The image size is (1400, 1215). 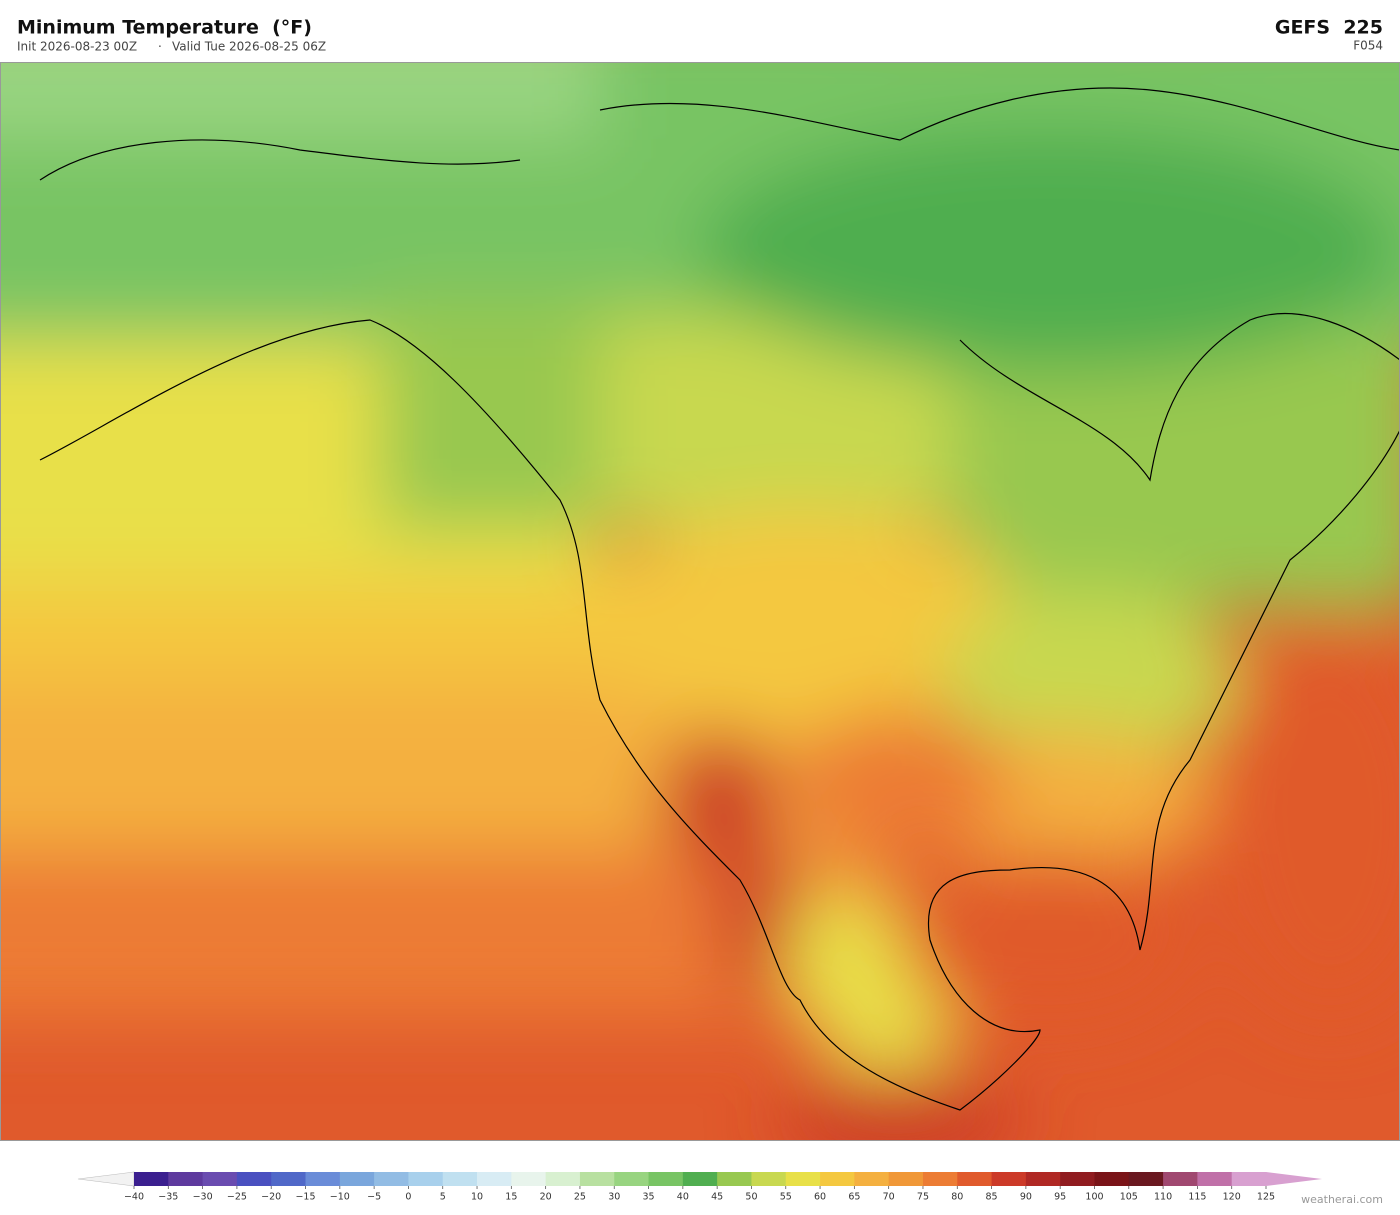 What do you see at coordinates (683, 1197) in the screenshot?
I see `colorbar-tick-label: 40` at bounding box center [683, 1197].